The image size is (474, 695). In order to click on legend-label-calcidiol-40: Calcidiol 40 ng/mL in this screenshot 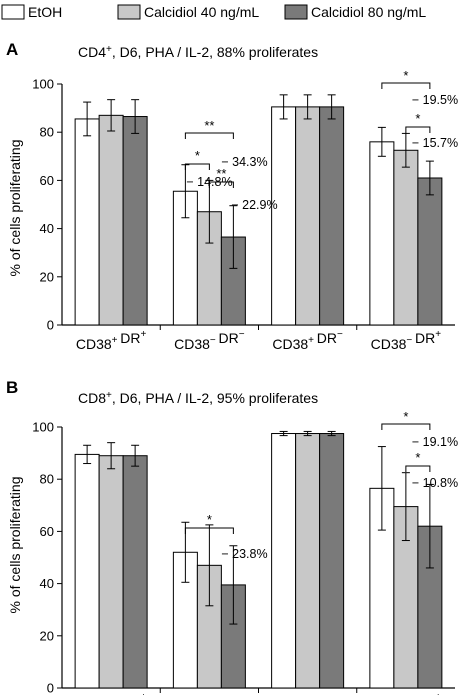, I will do `click(201, 12)`.